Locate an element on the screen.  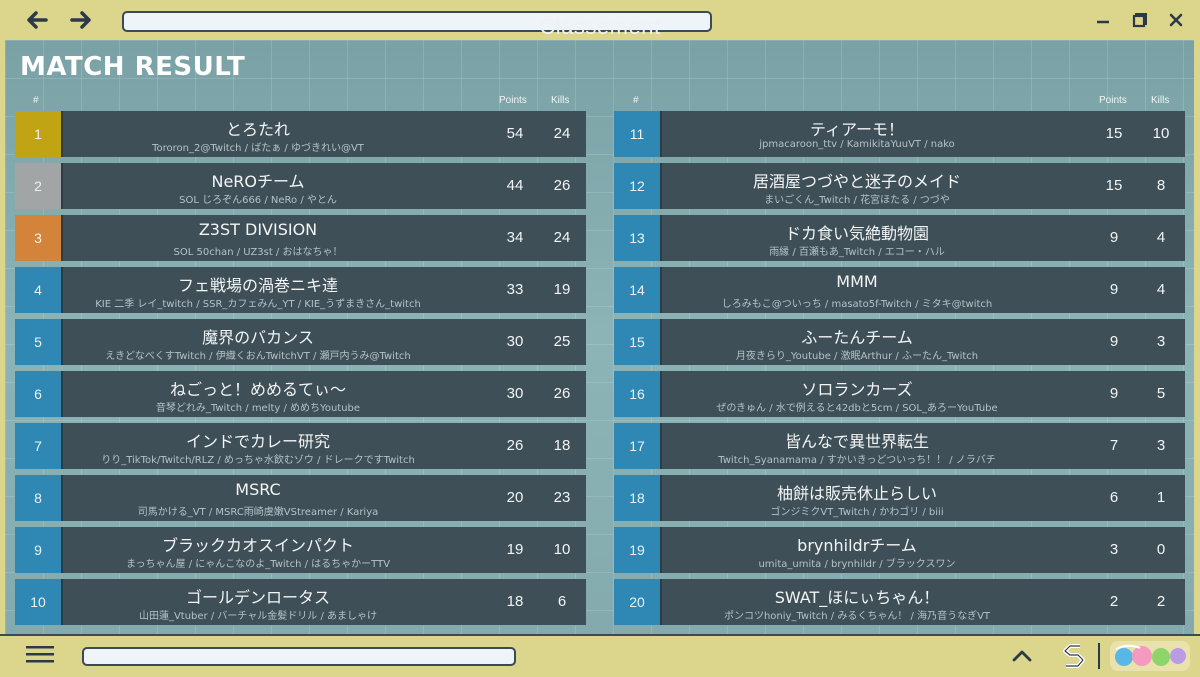
arrow-left-icon is located at coordinates (37, 20).